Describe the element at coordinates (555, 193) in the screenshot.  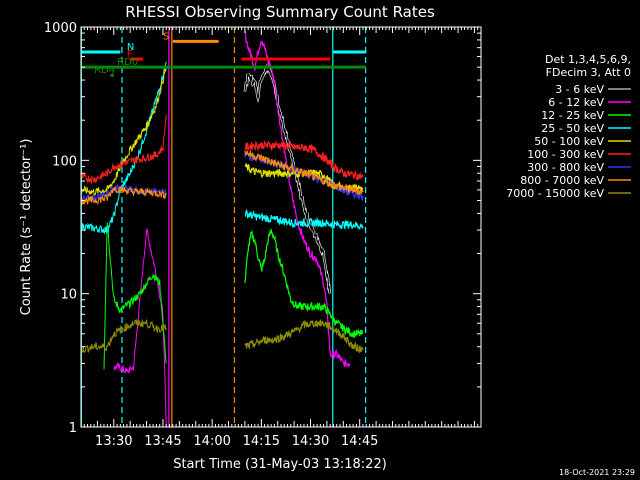
I see `legend-label: 7000 - 15000 keV` at that location.